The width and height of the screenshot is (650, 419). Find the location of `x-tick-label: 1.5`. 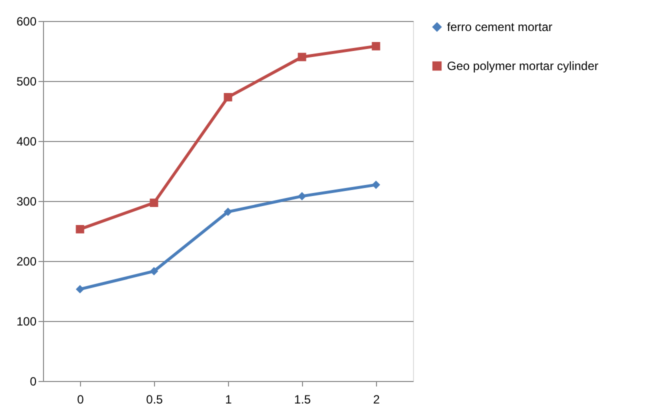

x-tick-label: 1.5 is located at coordinates (303, 399).